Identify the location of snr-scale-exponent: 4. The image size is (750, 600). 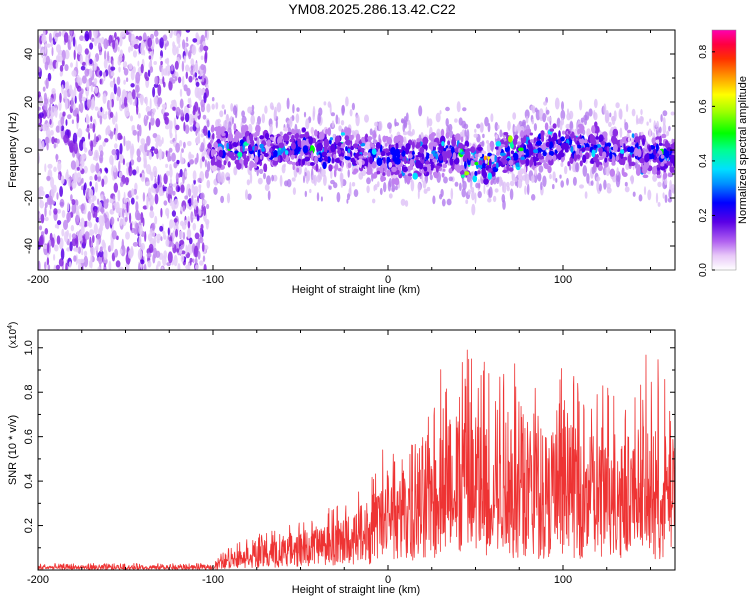
(10, 327).